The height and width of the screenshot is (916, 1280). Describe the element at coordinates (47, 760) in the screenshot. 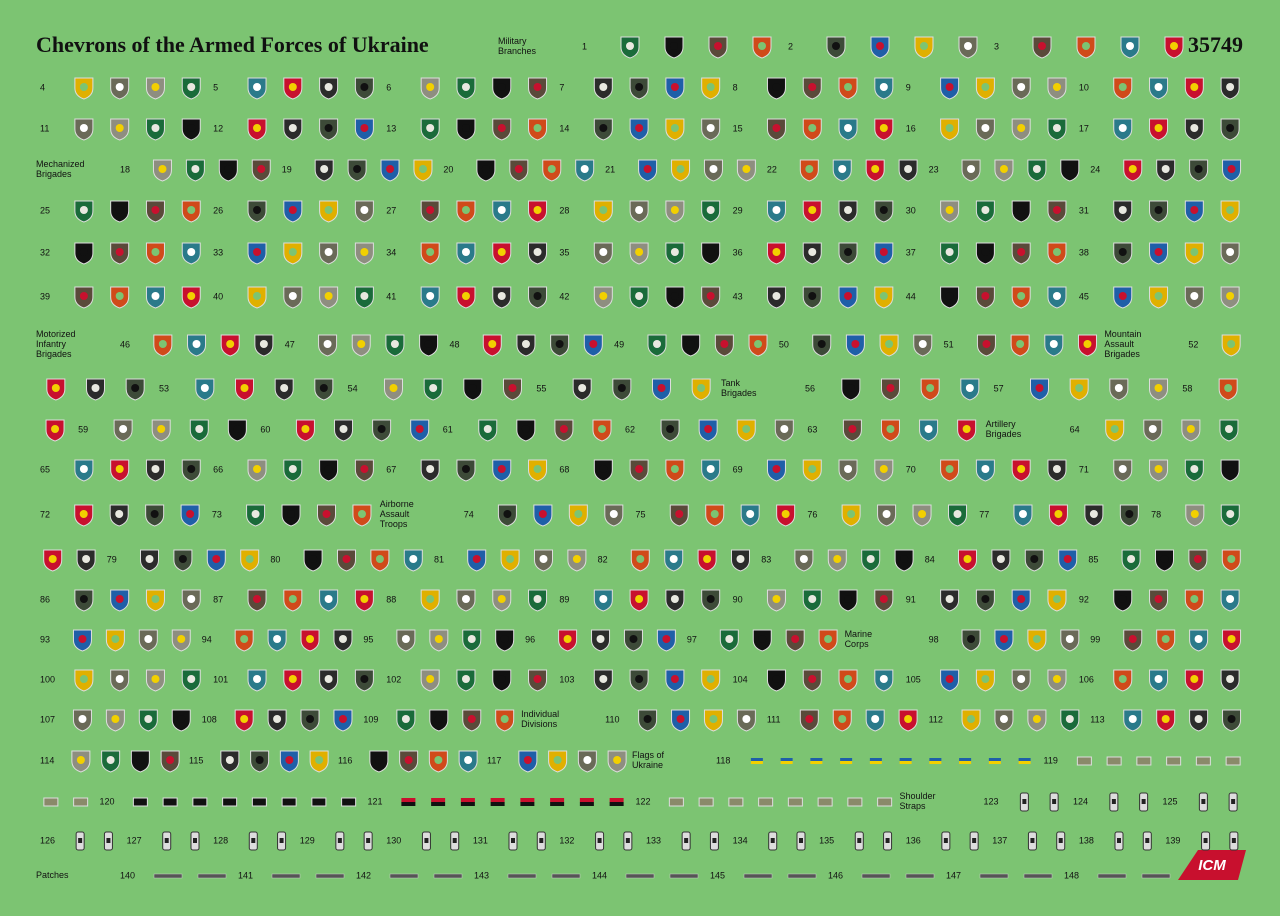

I see `item-number: 114` at that location.